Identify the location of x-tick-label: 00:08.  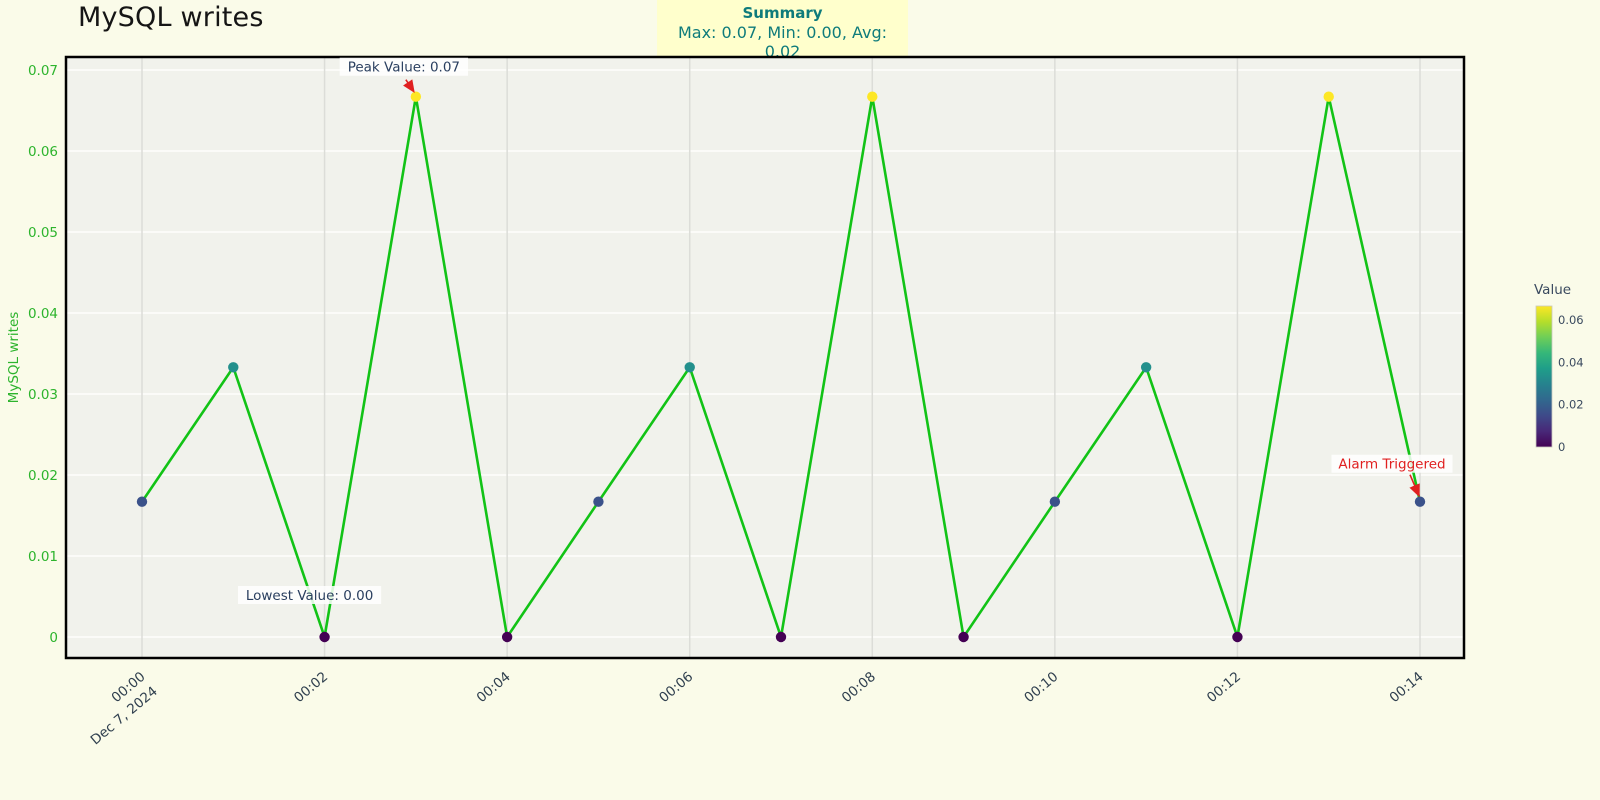
(859, 687).